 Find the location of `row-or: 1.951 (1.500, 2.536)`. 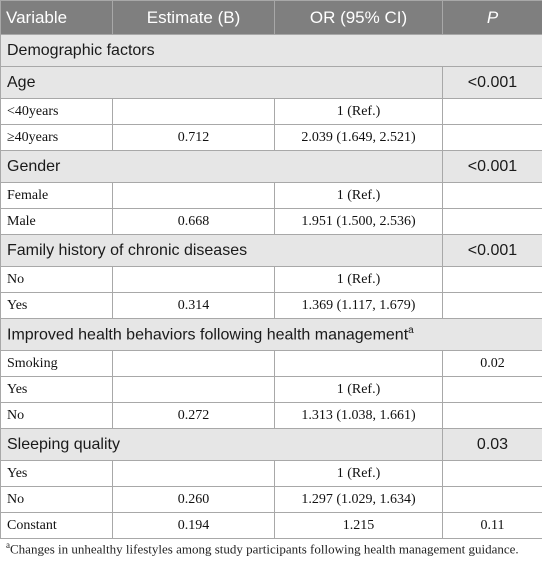

row-or: 1.951 (1.500, 2.536) is located at coordinates (358, 221).